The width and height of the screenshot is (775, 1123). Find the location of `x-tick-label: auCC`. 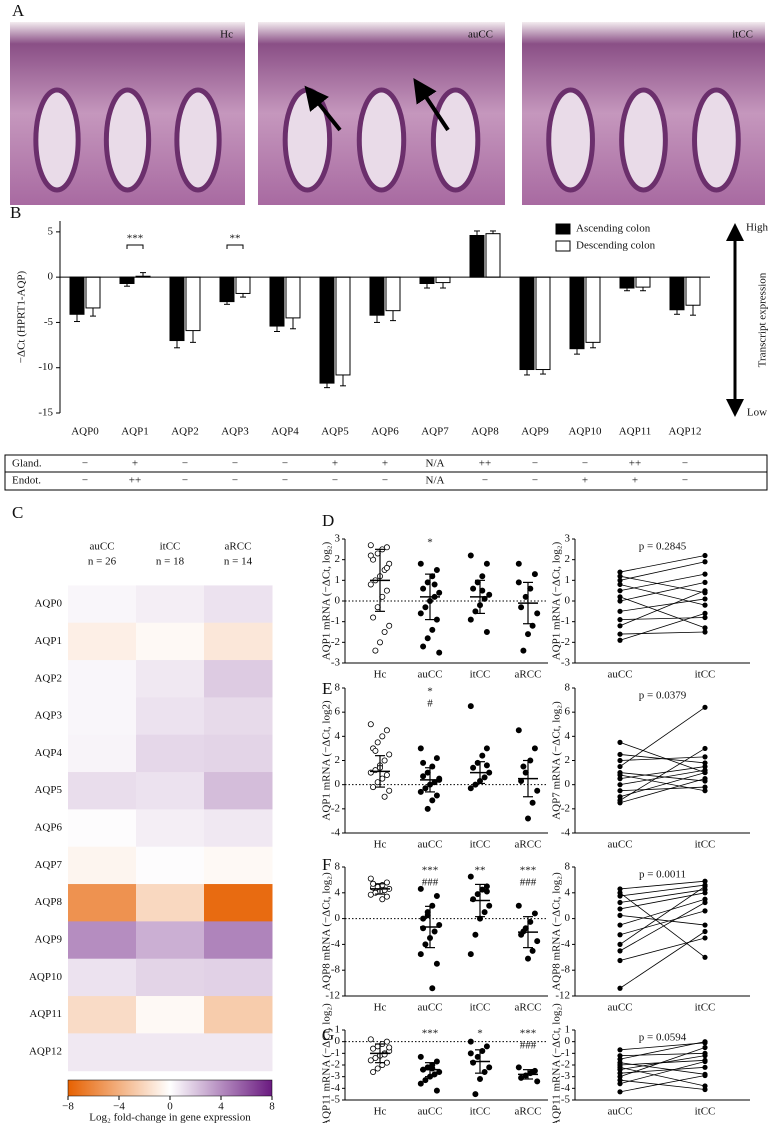

x-tick-label: auCC is located at coordinates (429, 1008).